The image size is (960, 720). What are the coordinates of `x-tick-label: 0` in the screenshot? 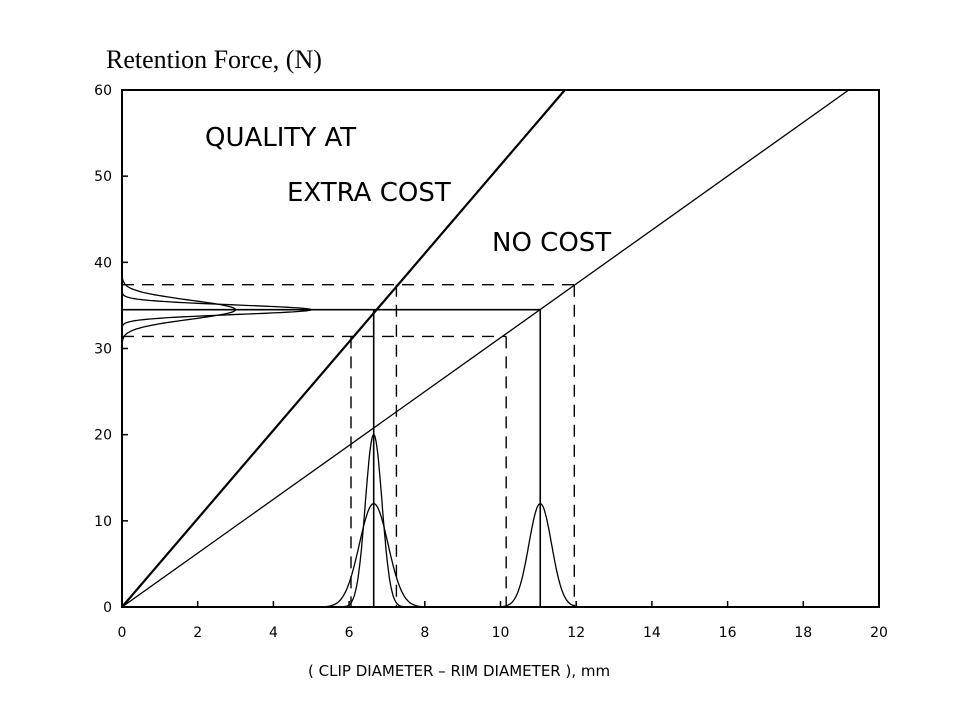 It's located at (122, 633).